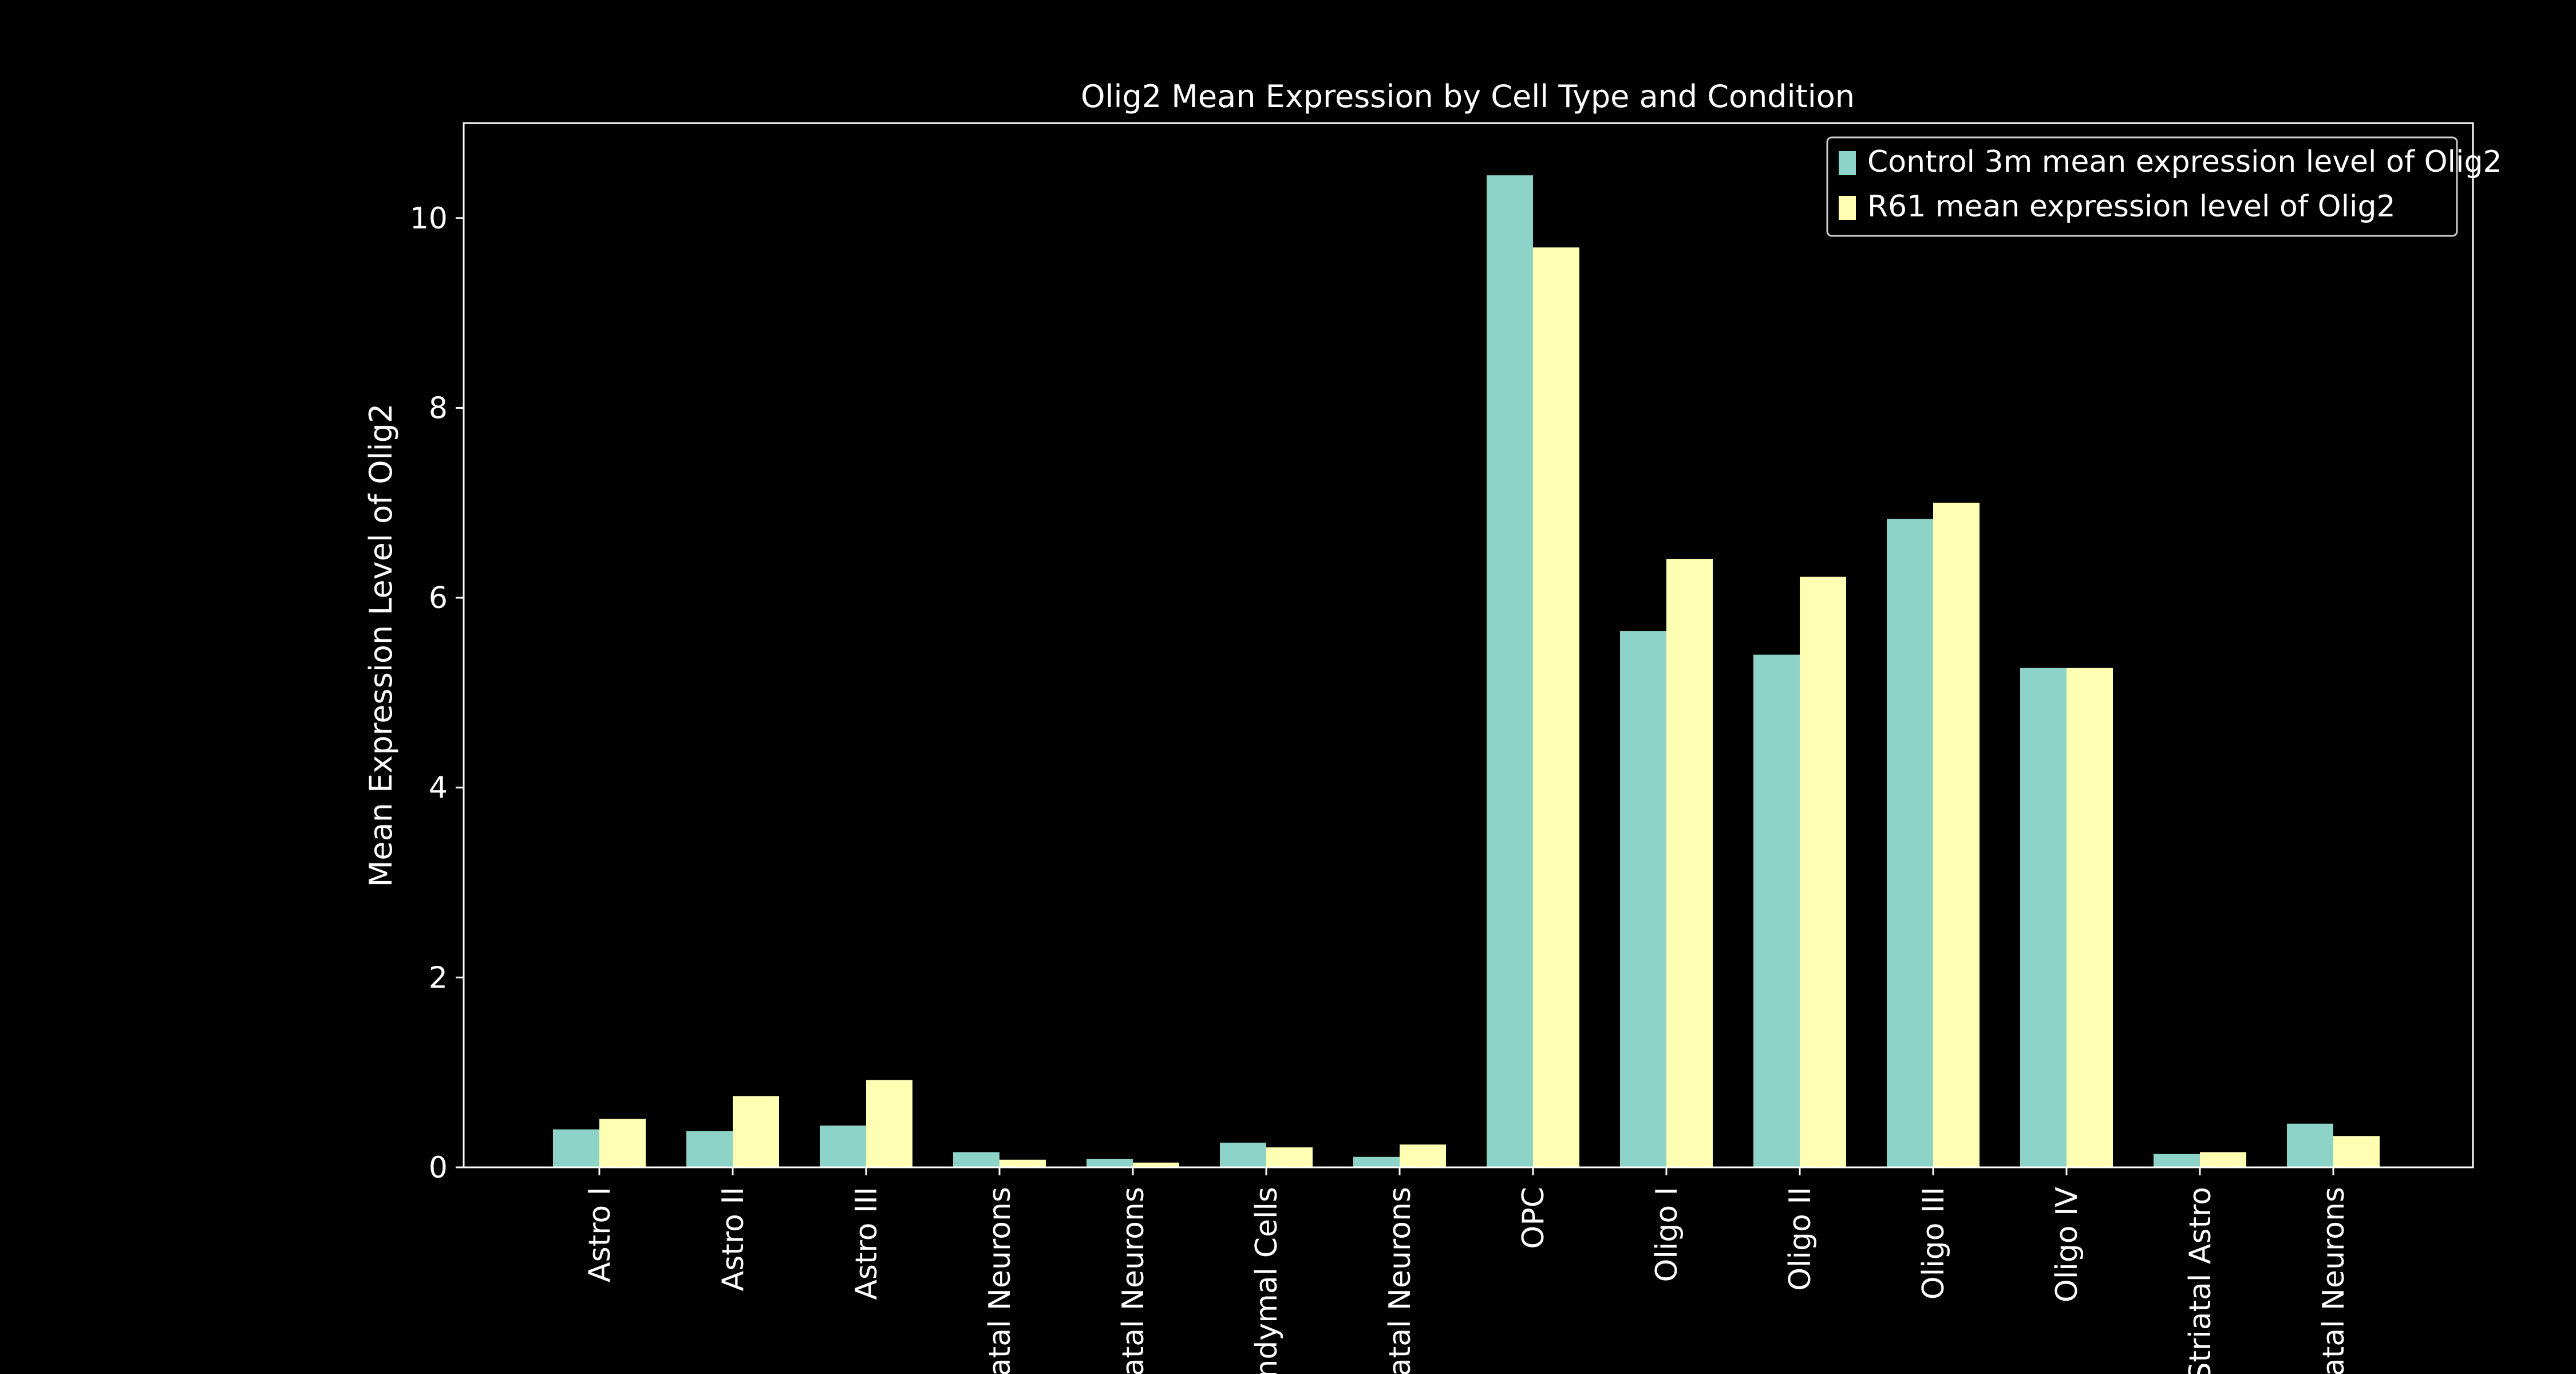 Image resolution: width=2576 pixels, height=1374 pixels. I want to click on legend-swatch-control, so click(1847, 163).